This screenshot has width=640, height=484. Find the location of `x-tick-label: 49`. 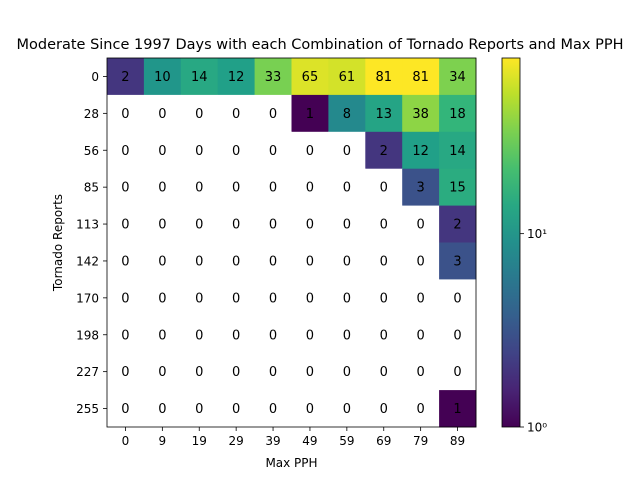

x-tick-label: 49 is located at coordinates (309, 441).